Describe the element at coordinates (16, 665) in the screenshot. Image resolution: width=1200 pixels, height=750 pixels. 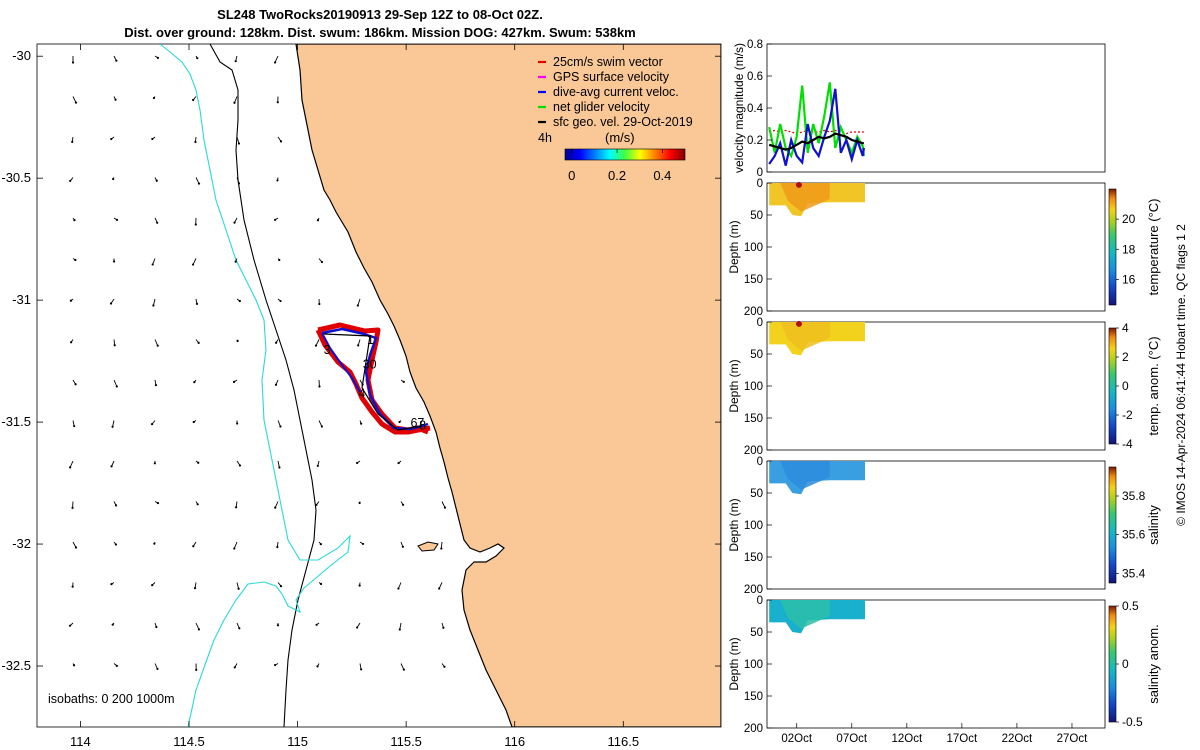
I see `map-ytick-label: -32.5` at that location.